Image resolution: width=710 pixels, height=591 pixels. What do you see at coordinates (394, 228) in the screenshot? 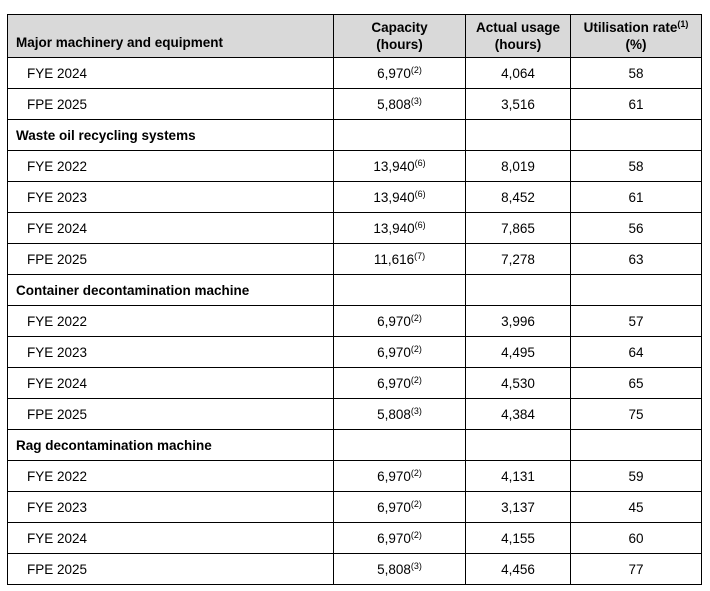
I see `capacity-value: 13,940` at bounding box center [394, 228].